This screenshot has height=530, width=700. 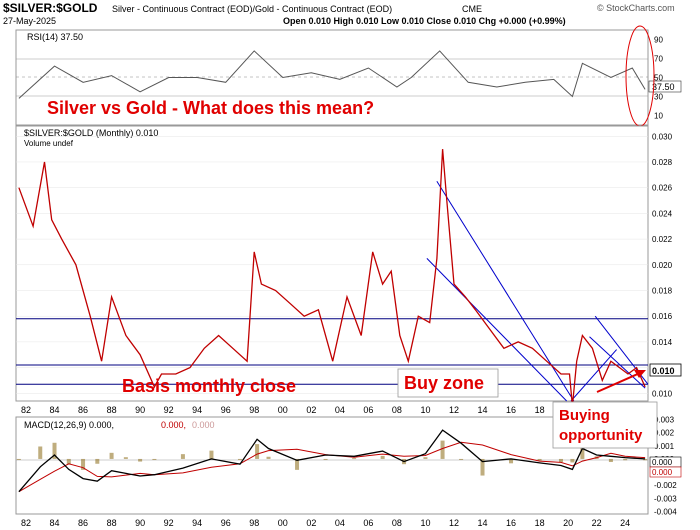 I want to click on buying-opportunity-arrow, so click(x=618, y=382).